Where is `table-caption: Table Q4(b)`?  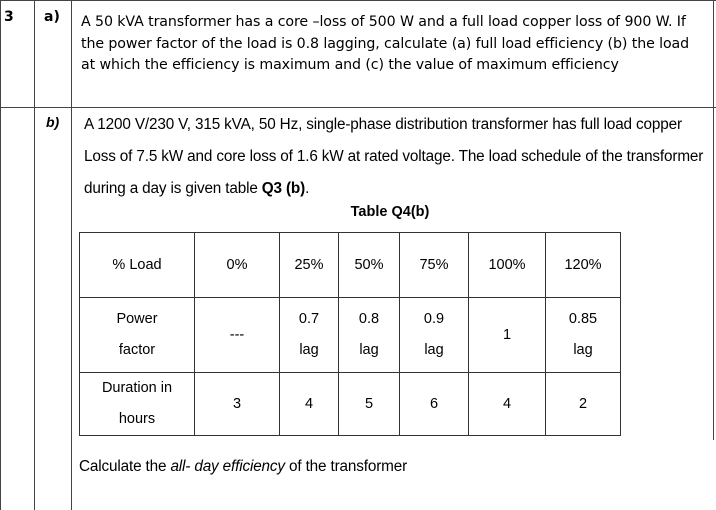
table-caption: Table Q4(b) is located at coordinates (390, 212).